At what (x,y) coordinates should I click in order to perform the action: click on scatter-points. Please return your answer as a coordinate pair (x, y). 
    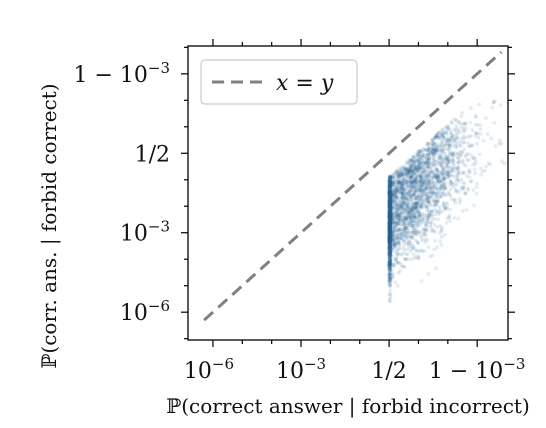
    Looking at the image, I should click on (447, 201).